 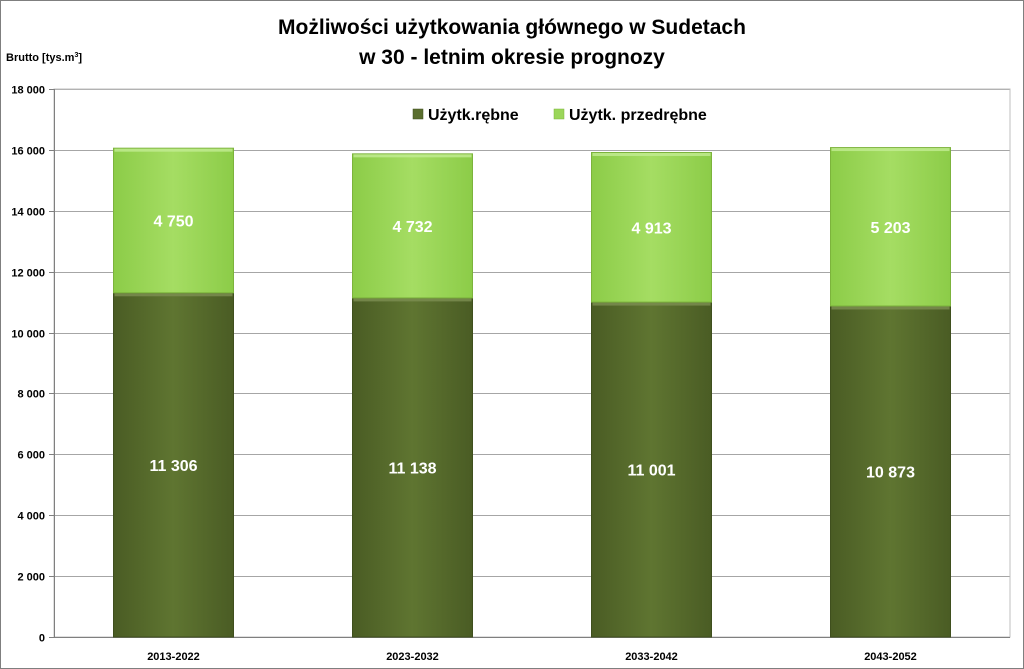 I want to click on y-tick-label: 16 000, so click(x=28, y=152).